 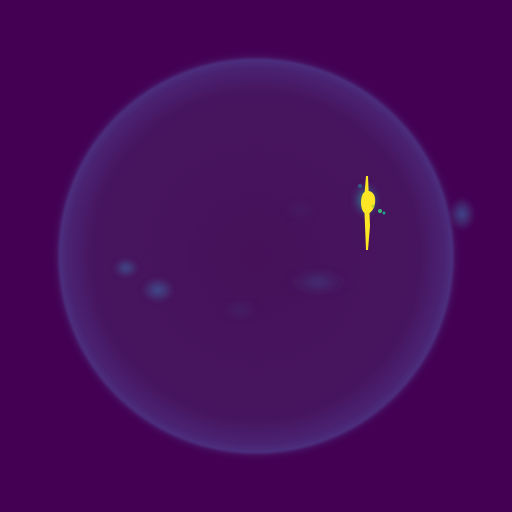 I want to click on central-plage-region, so click(x=318, y=282).